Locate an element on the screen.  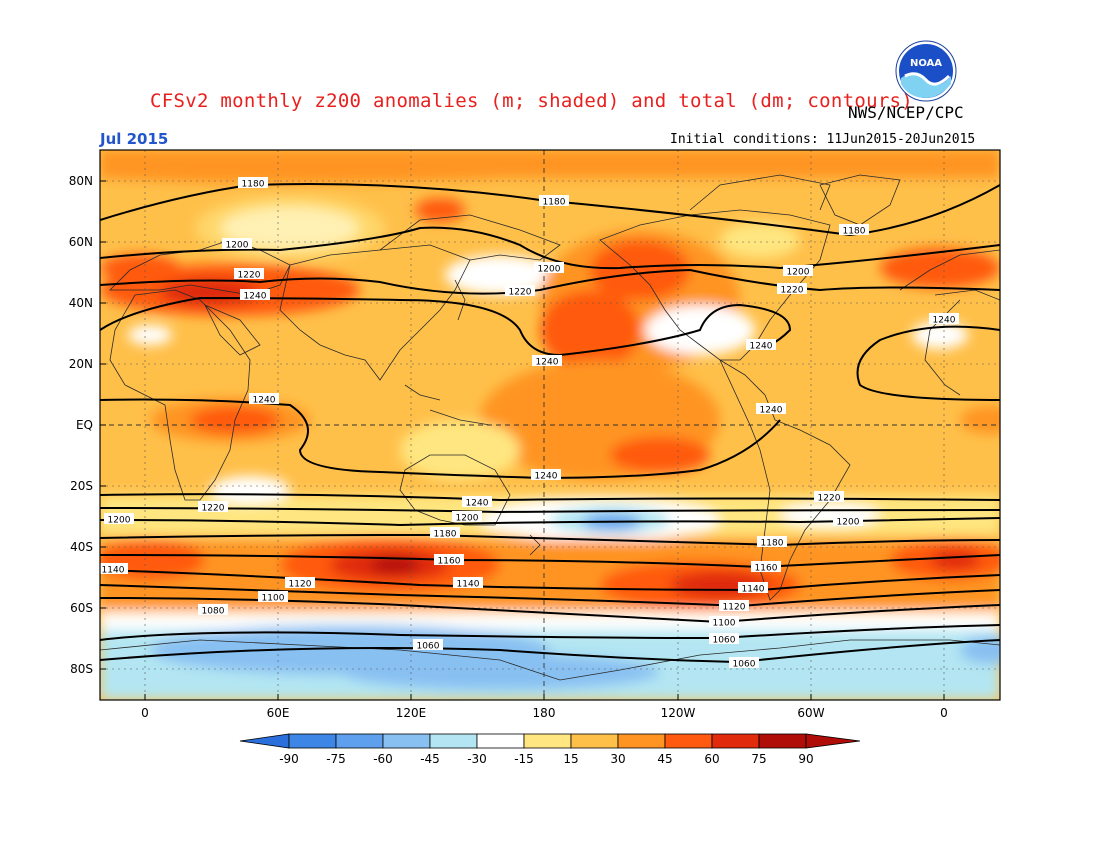
agency-label: NWS/NCEP/CPC is located at coordinates (906, 112).